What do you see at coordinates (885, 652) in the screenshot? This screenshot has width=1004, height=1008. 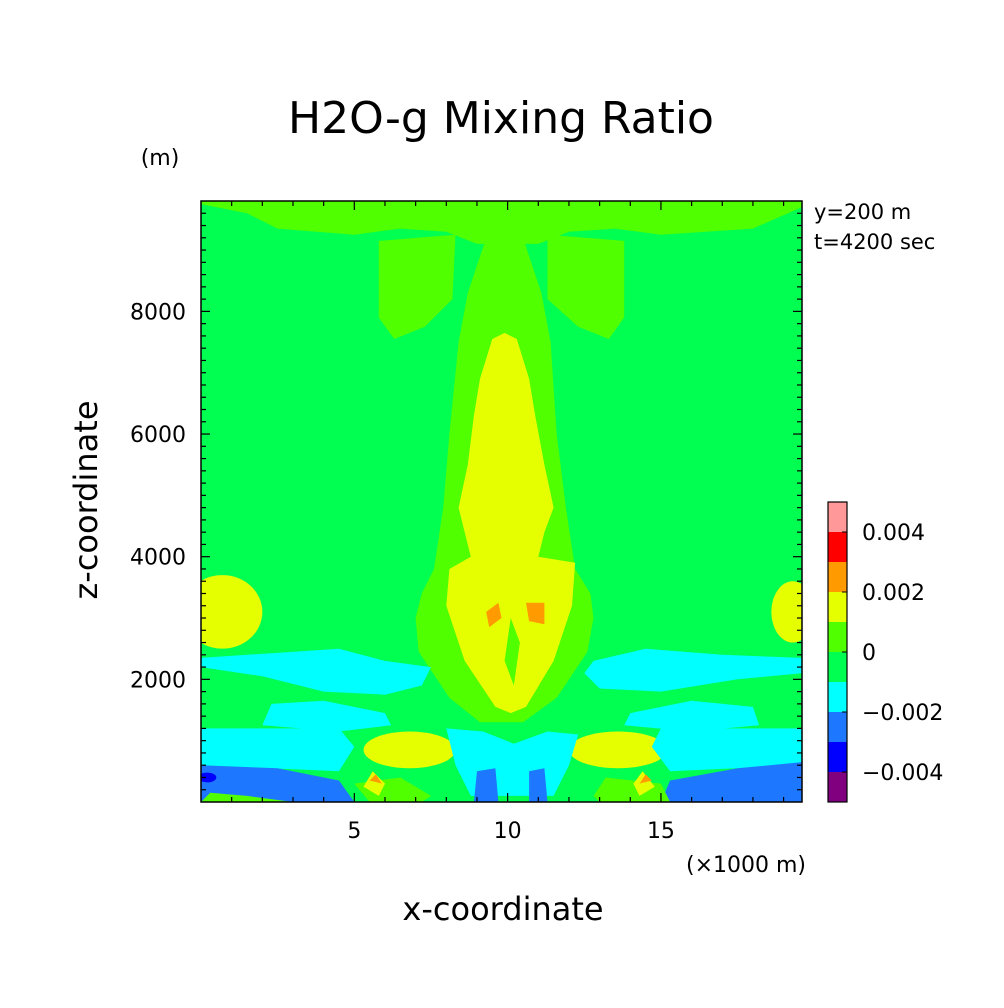 I see `colorbar: −0.004 −0.002 0 0.002 0.004` at bounding box center [885, 652].